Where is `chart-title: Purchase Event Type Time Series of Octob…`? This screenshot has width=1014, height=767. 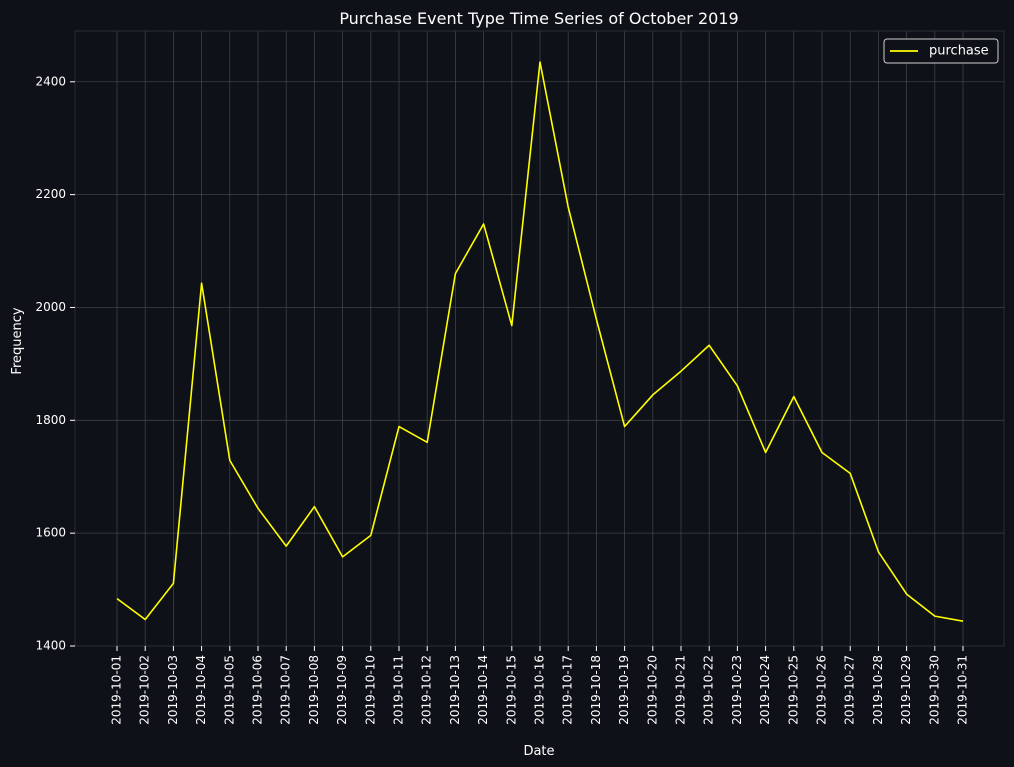
chart-title: Purchase Event Type Time Series of Octob… is located at coordinates (538, 18).